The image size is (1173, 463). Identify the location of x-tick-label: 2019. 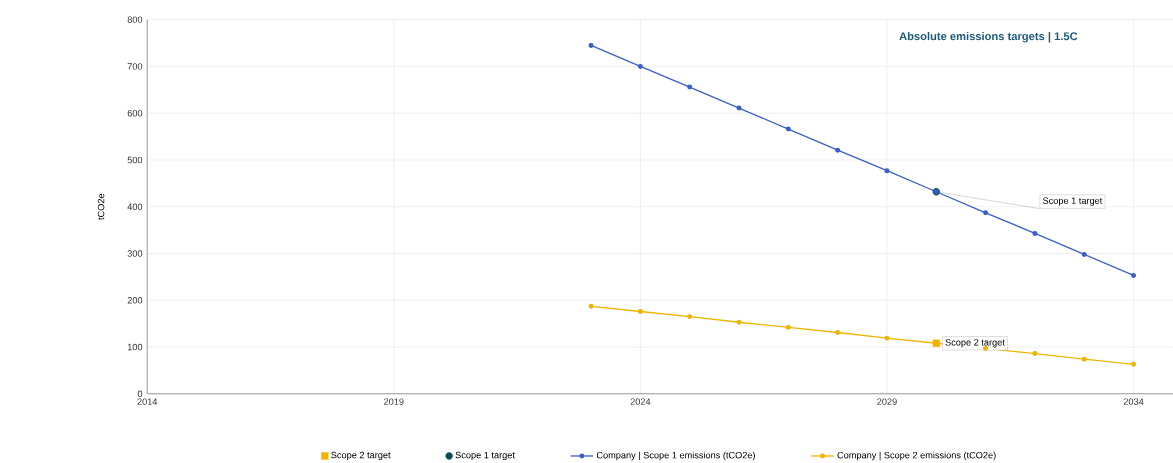
(394, 402).